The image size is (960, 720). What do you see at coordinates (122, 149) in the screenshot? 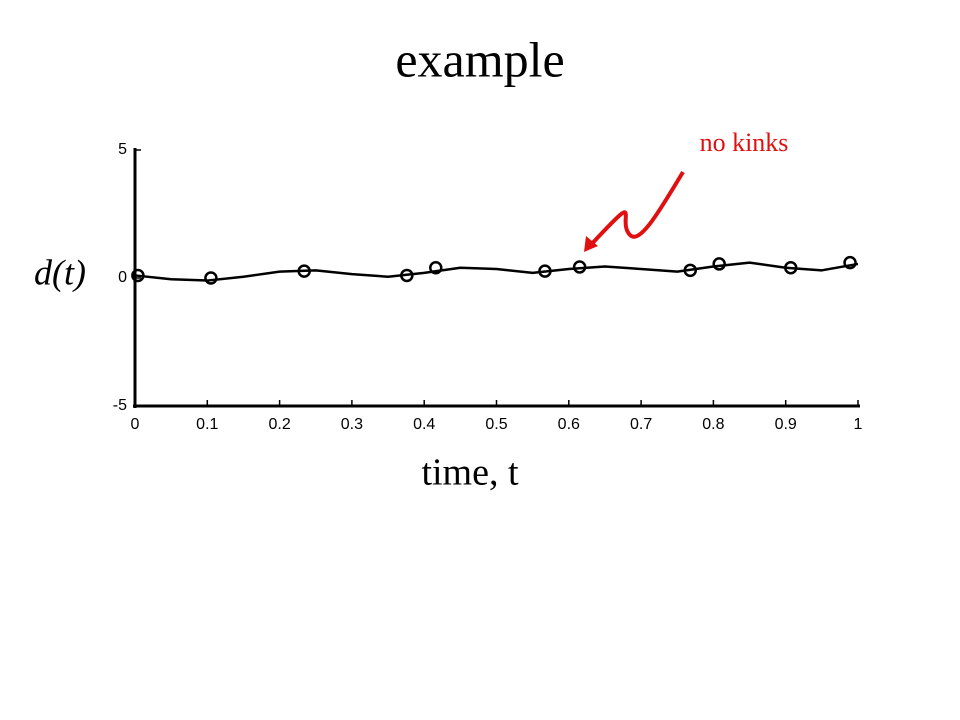
I see `y-tick-label: 5` at bounding box center [122, 149].